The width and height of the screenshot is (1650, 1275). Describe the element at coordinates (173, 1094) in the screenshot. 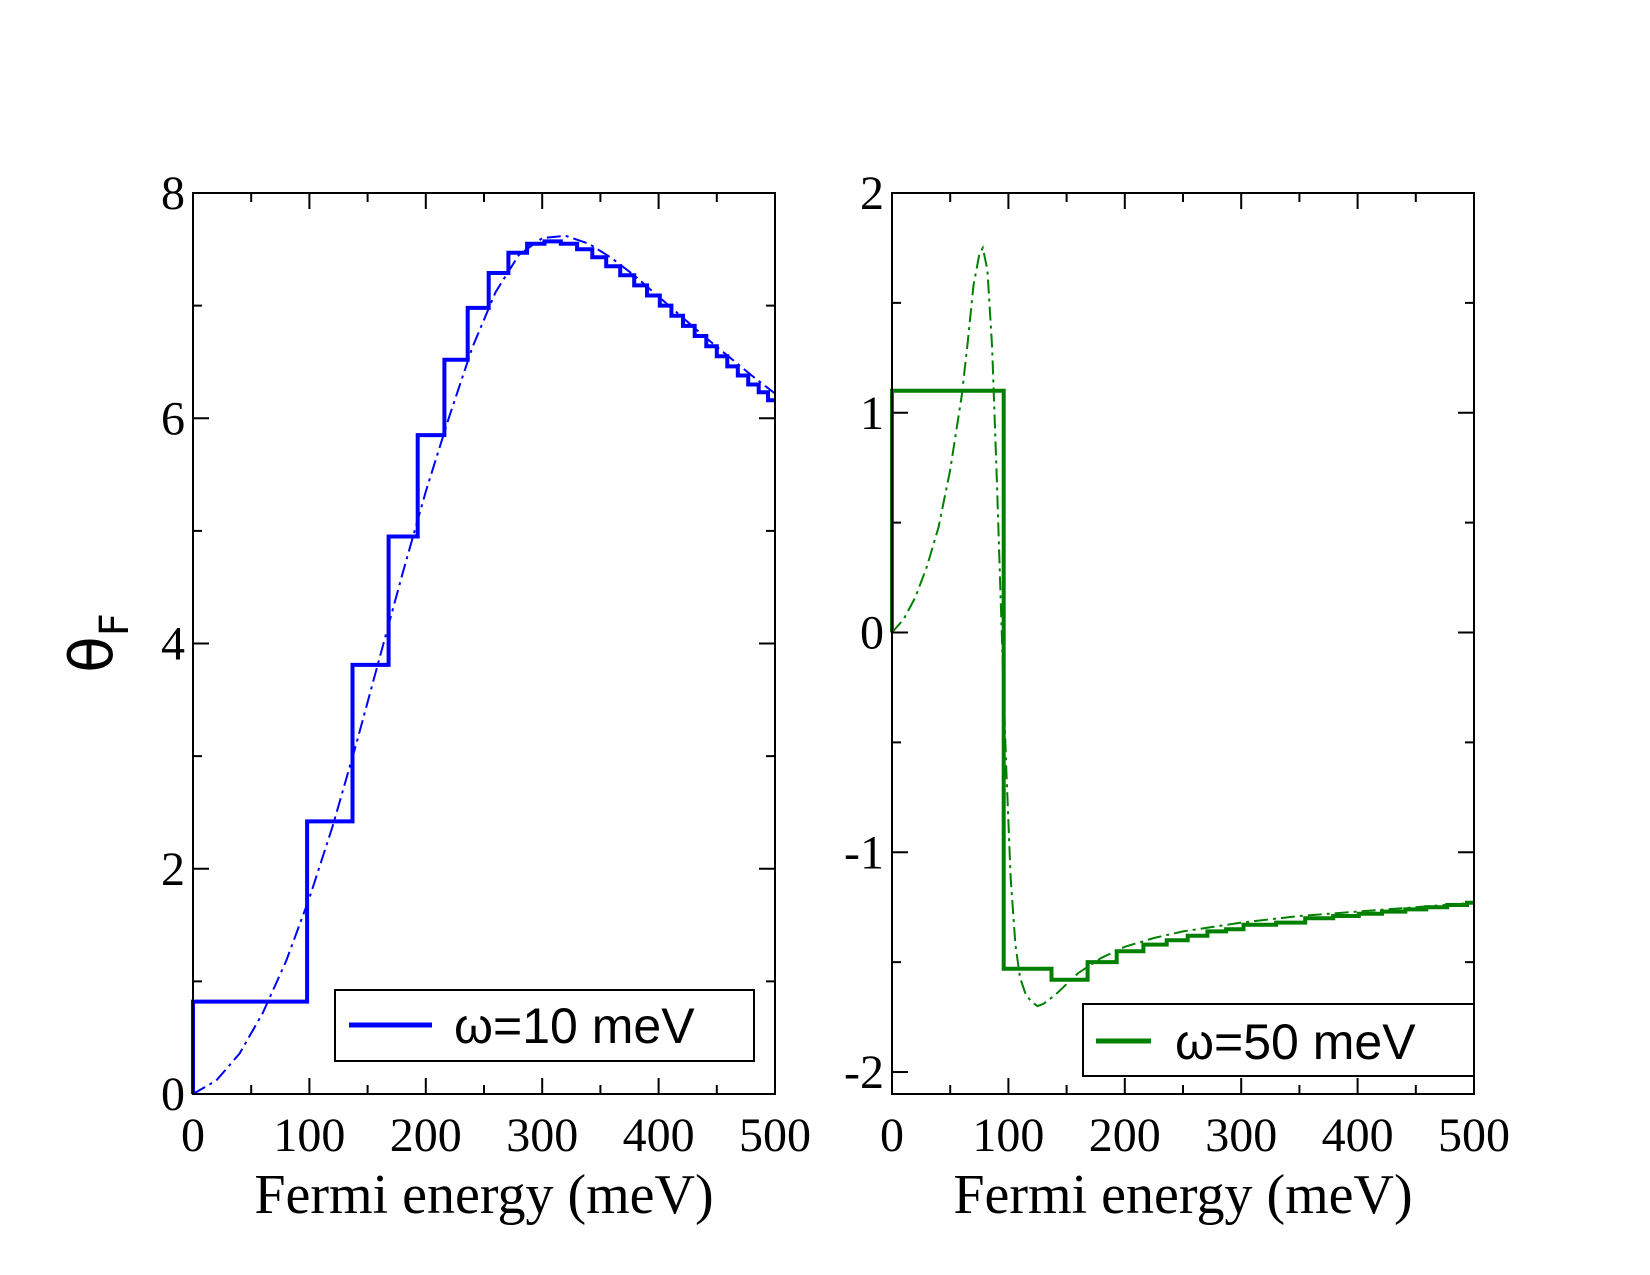

I see `left-y-tick-label: 0` at that location.